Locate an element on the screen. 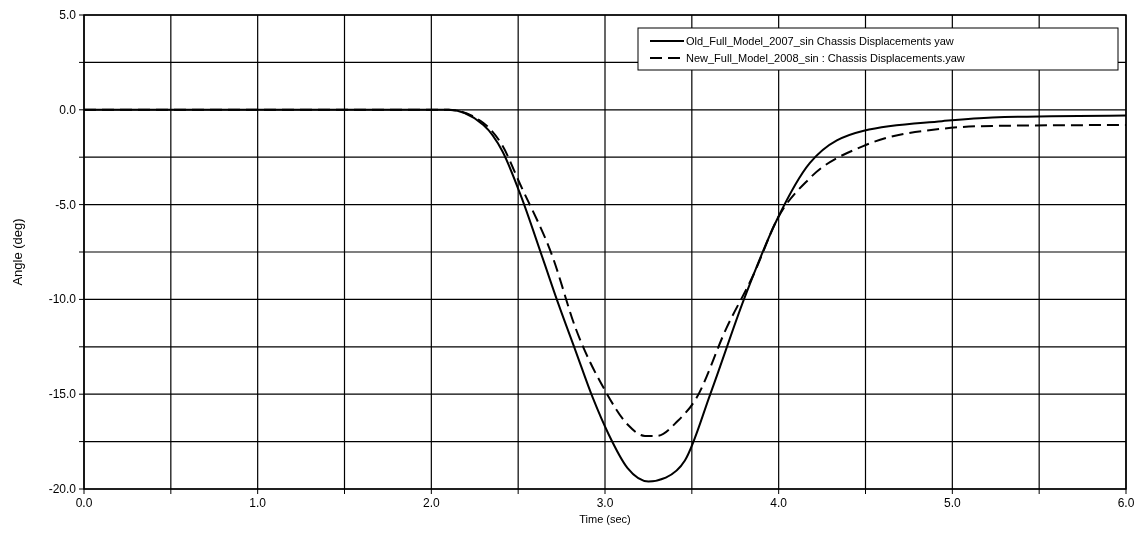  legend-label: Old_Full_Model_2007_sin Chassis Displacements yaw is located at coordinates (820, 41).